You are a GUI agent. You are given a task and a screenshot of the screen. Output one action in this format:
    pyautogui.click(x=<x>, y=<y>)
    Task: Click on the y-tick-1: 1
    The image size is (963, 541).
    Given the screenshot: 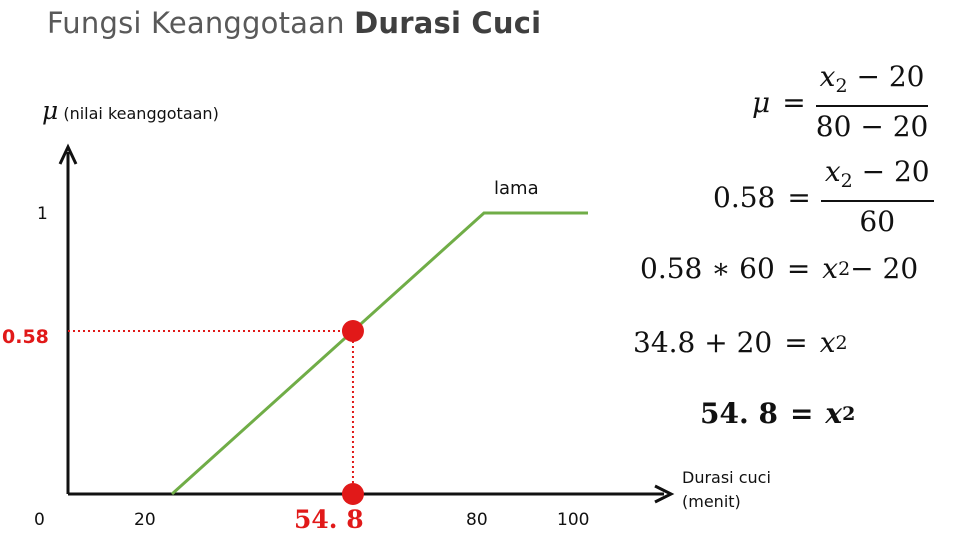 What is the action you would take?
    pyautogui.click(x=42, y=214)
    